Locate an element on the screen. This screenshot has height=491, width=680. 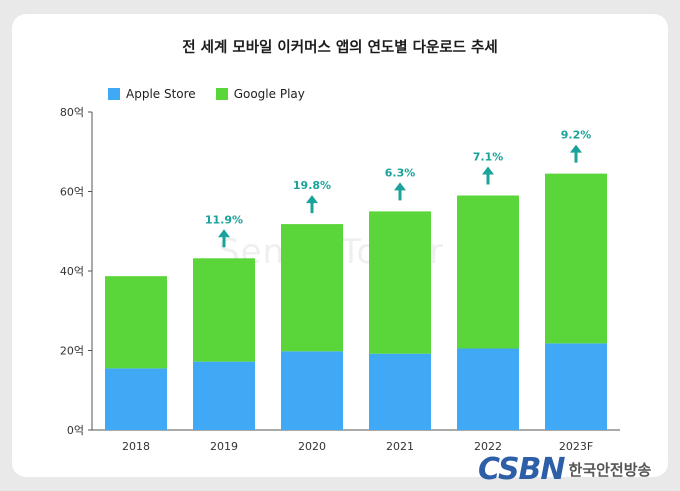
legend-label-apple: Apple Store is located at coordinates (161, 94).